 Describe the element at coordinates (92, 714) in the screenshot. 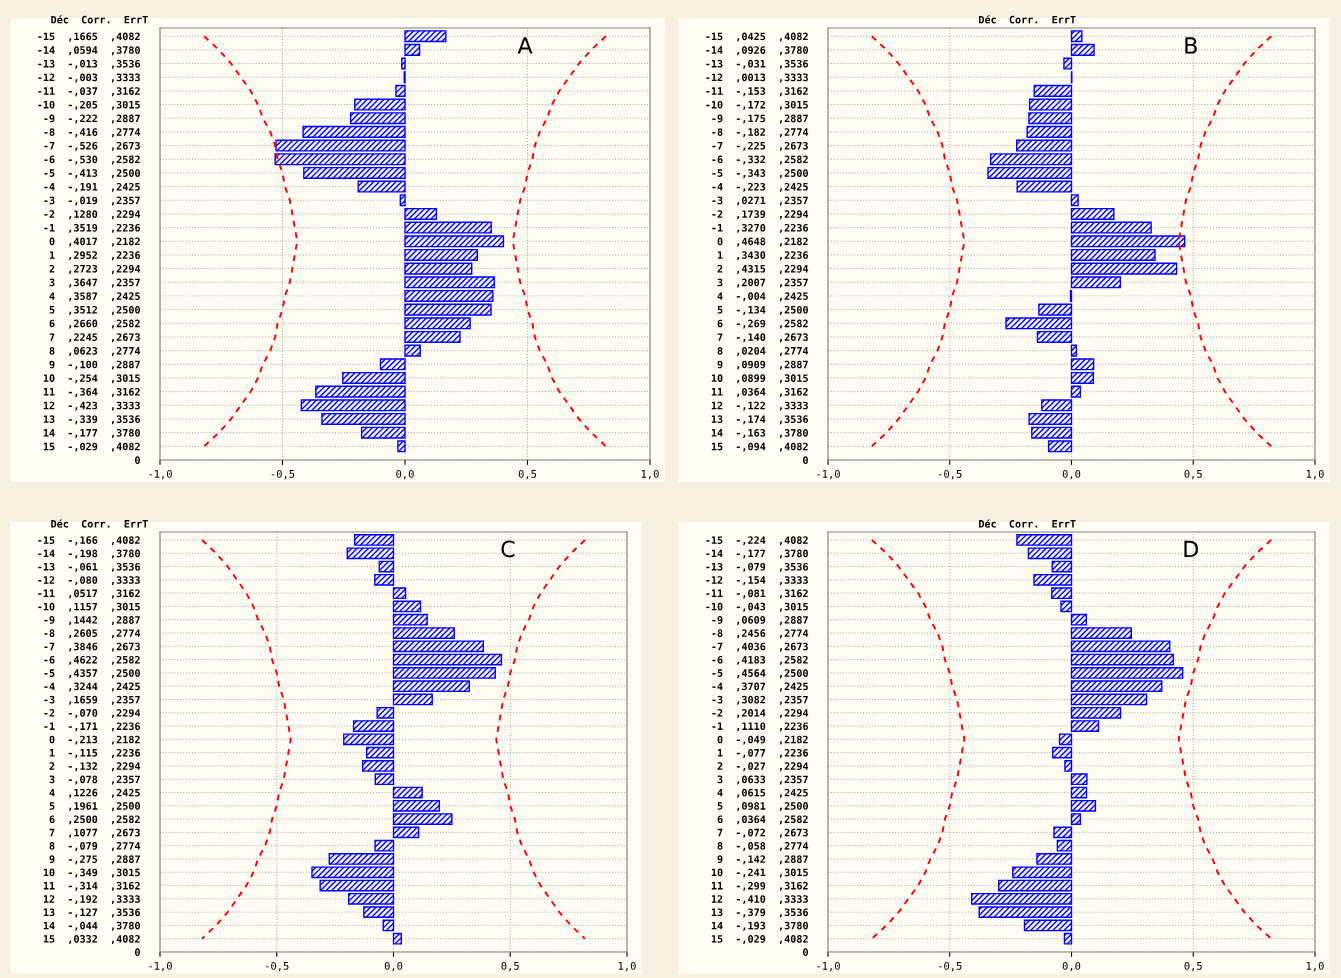

I see `y-tick-label: -2 -,070 ,2294` at that location.